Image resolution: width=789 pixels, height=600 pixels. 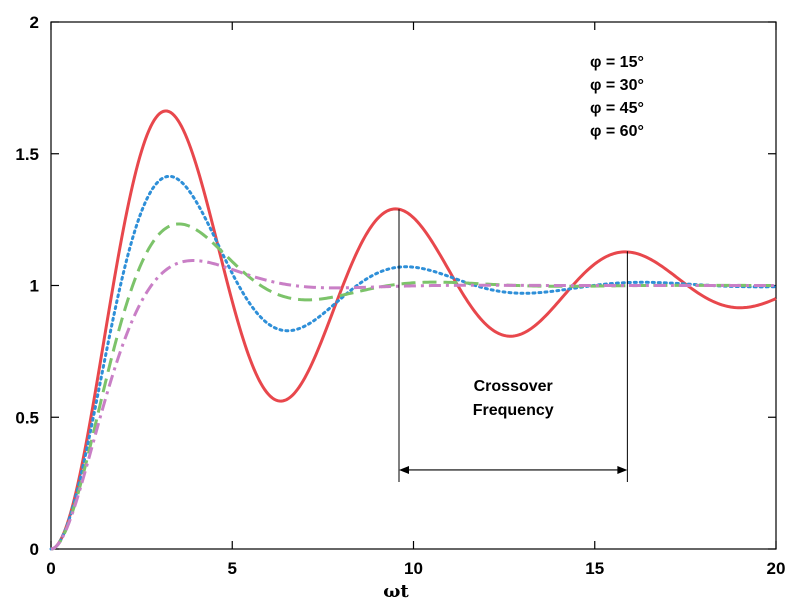 I want to click on legend: φ = 15° φ = 30° φ = 45° φ = 60°, so click(x=617, y=97).